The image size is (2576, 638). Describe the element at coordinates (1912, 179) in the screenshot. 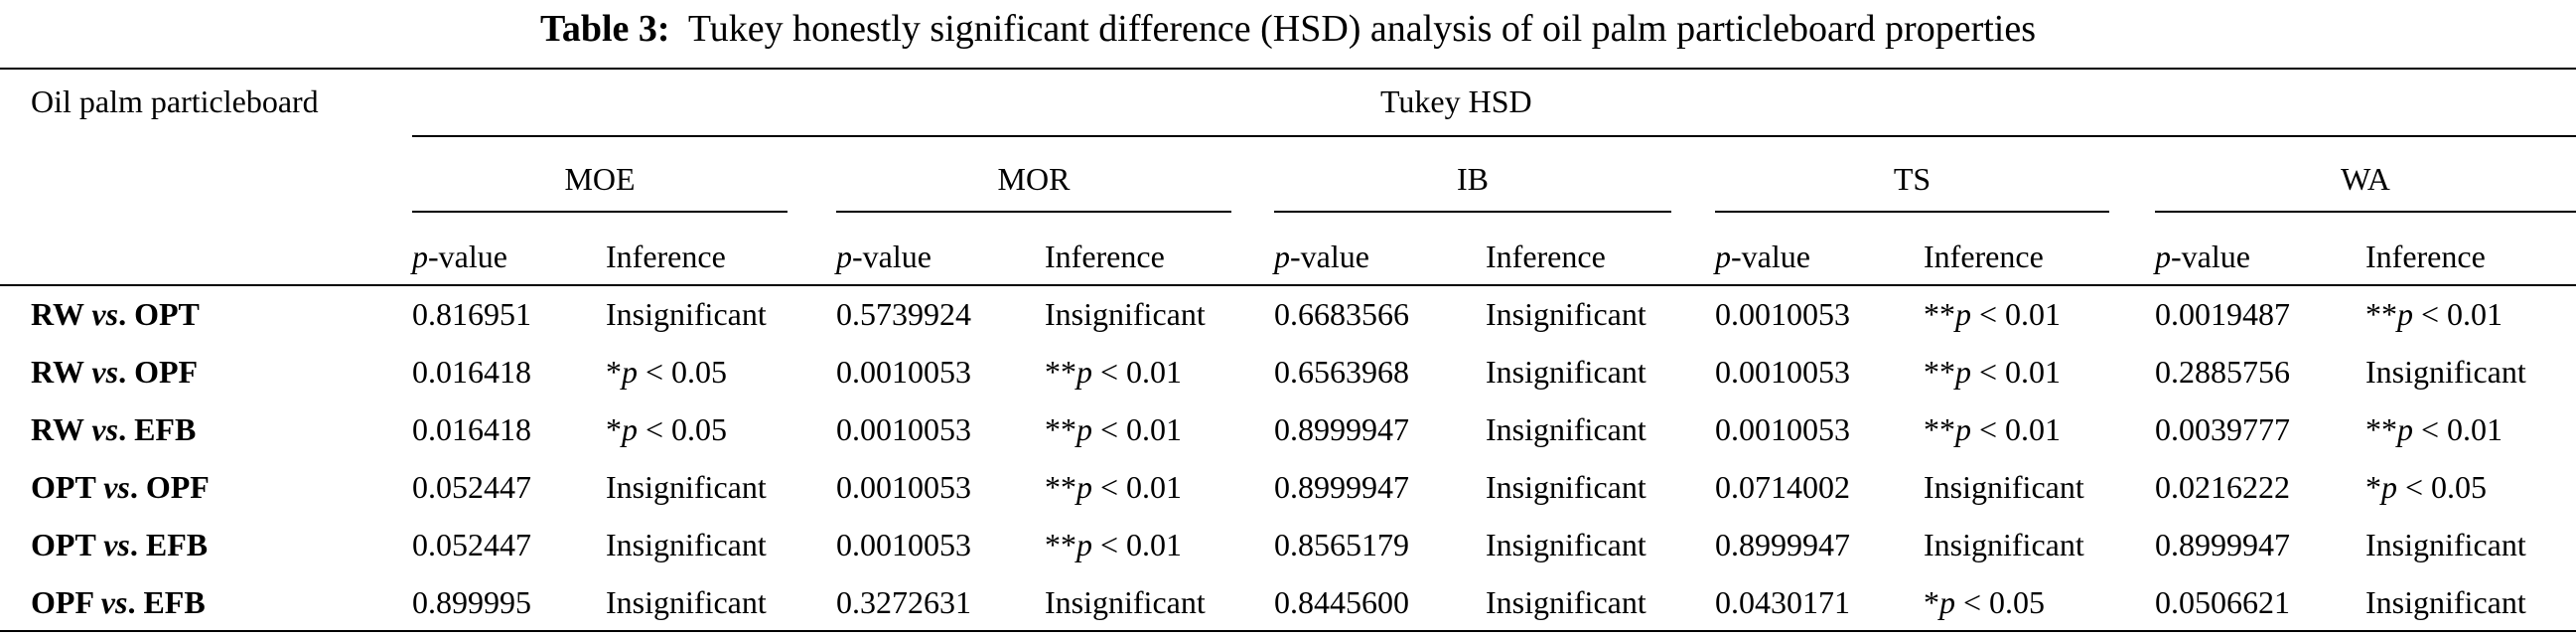

I see `group-header-ts: TS` at that location.